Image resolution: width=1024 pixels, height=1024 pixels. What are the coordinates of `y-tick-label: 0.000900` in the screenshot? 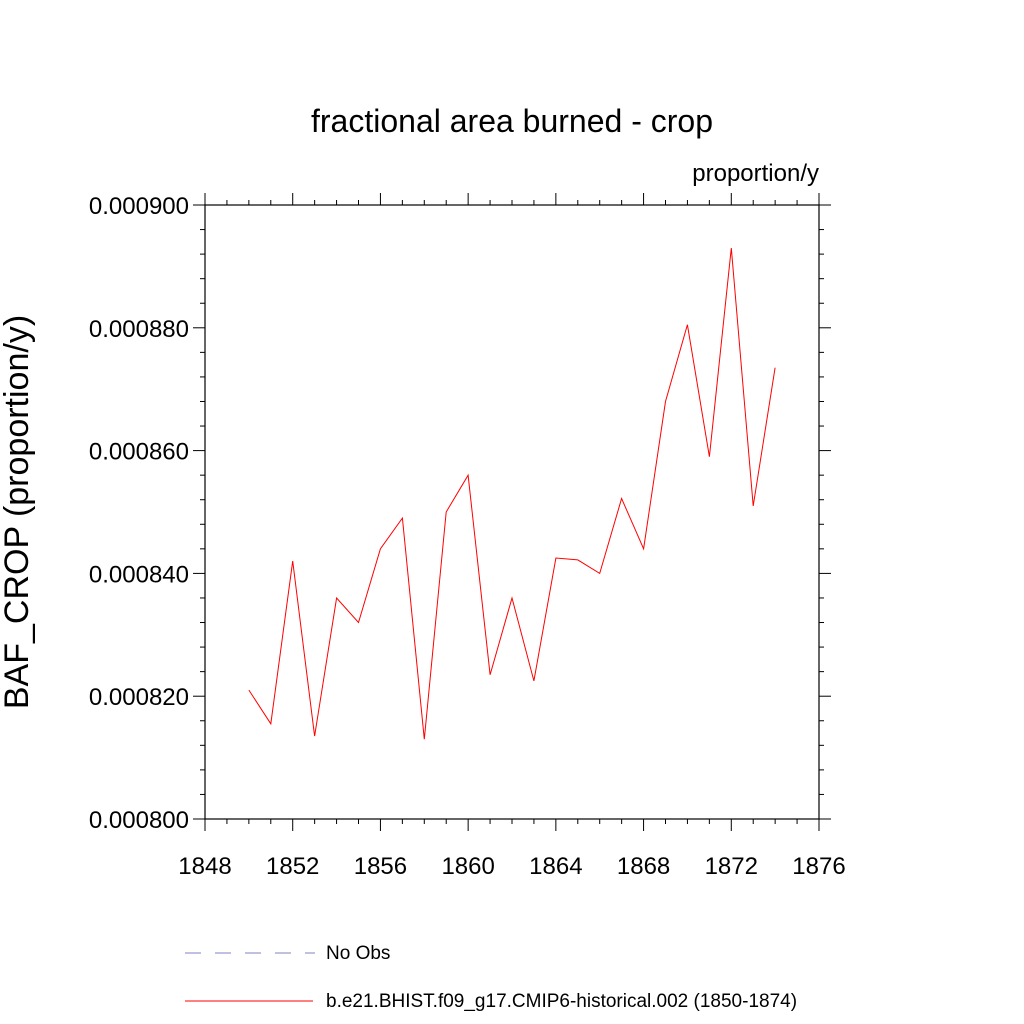 It's located at (139, 206).